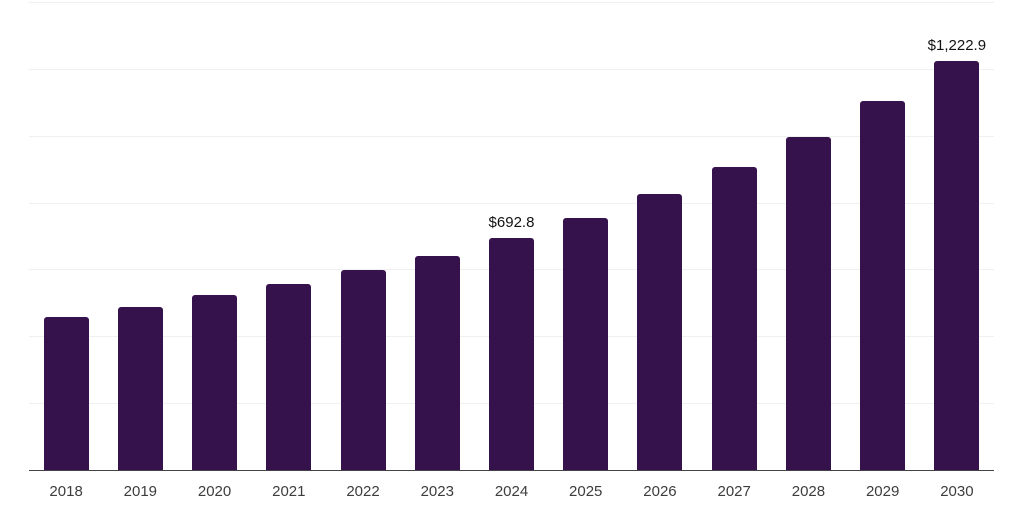 Image resolution: width=1024 pixels, height=512 pixels. What do you see at coordinates (363, 370) in the screenshot?
I see `bar-2022` at bounding box center [363, 370].